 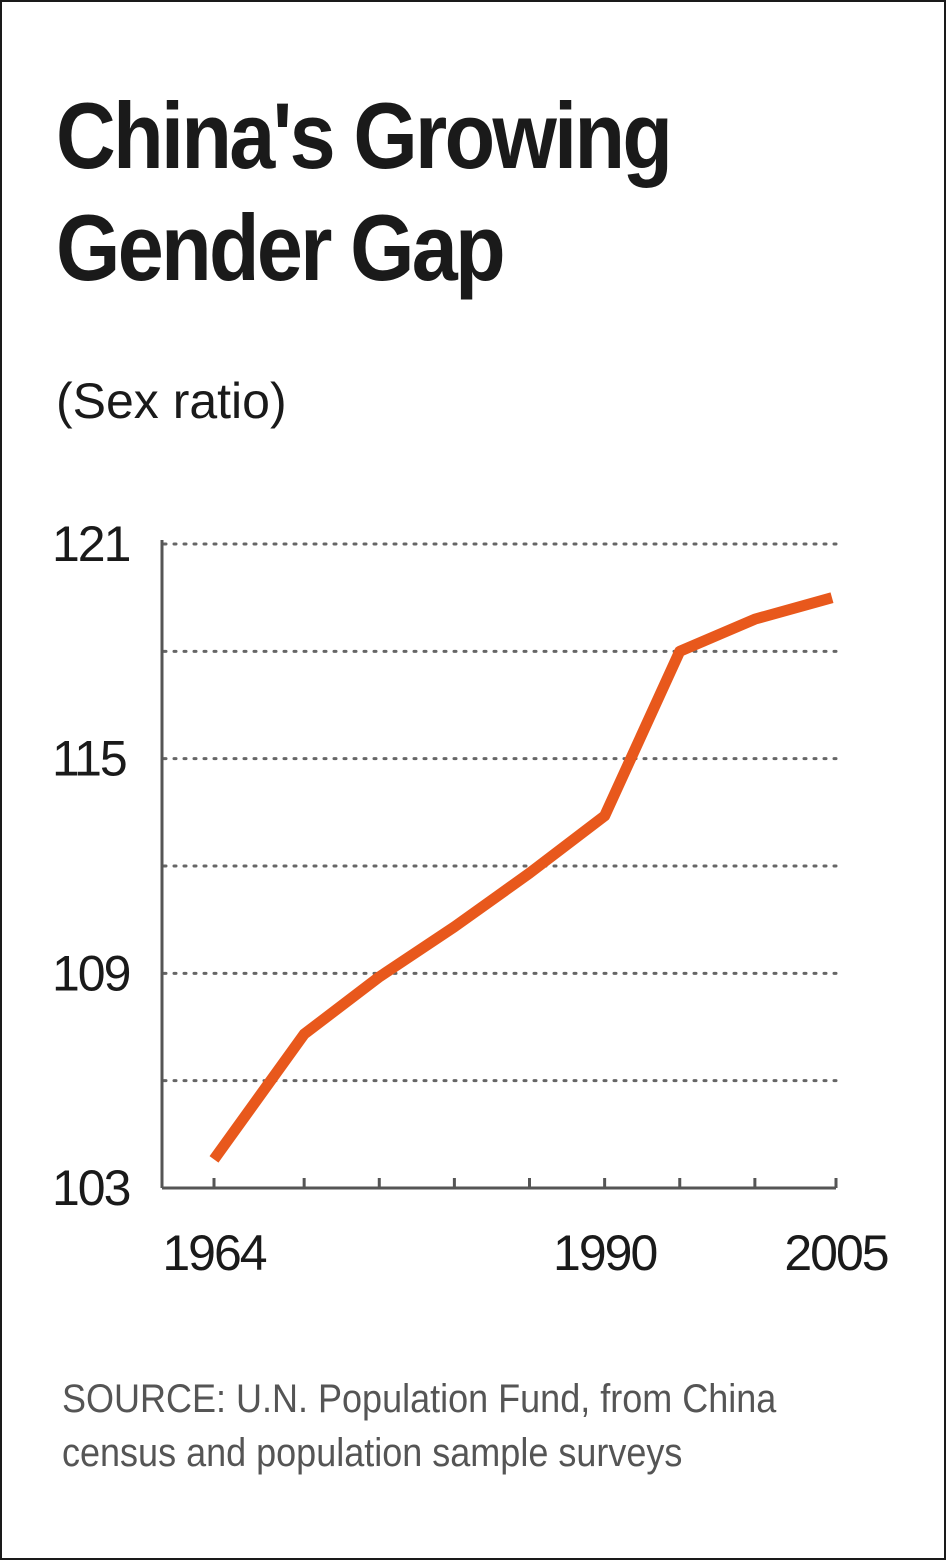 I want to click on chart-title: China's Growing Gender Gap, so click(x=434, y=192).